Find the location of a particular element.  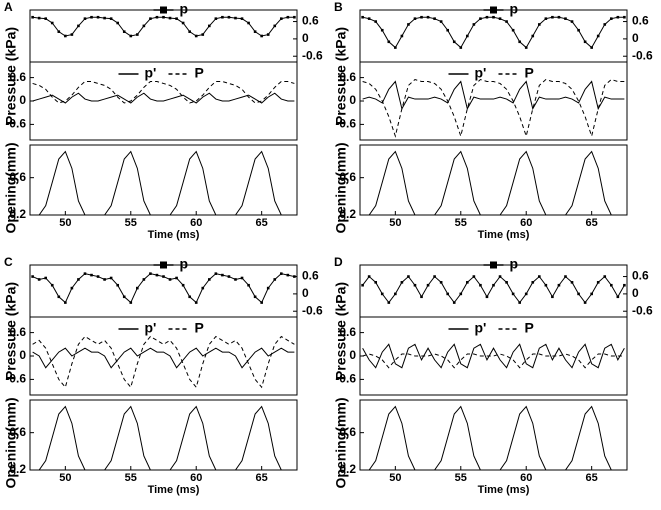

y-axis-label: Opening(mm) is located at coordinates (11, 443).